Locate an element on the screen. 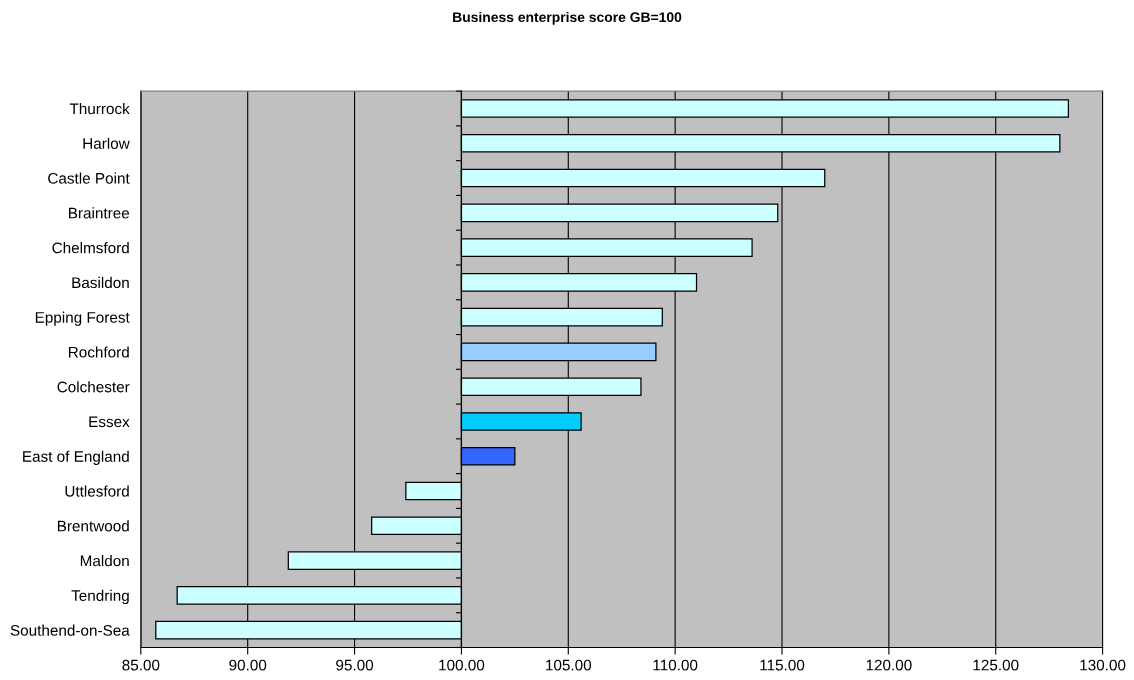  x-tick-label: 110.00 is located at coordinates (675, 665).